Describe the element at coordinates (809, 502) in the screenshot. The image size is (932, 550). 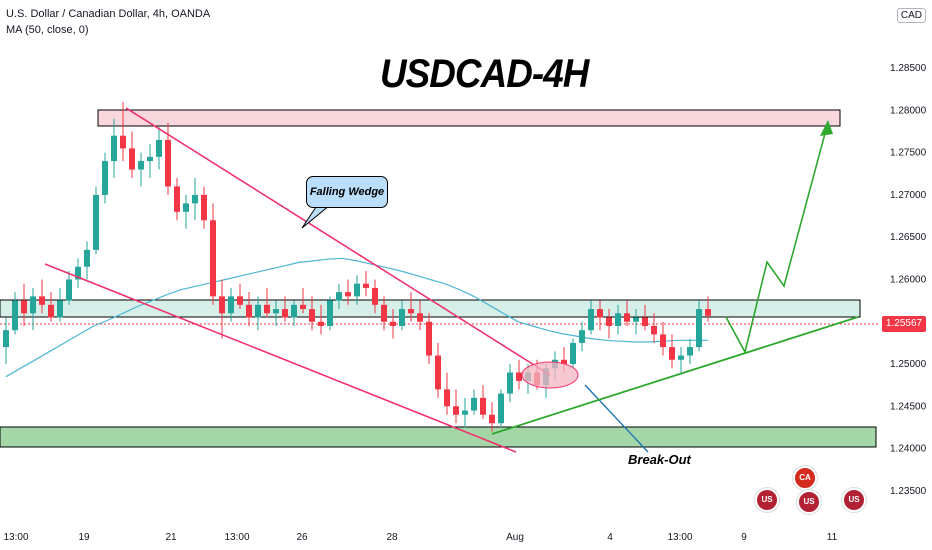
I see `us-flag-event-icon-2: US` at that location.